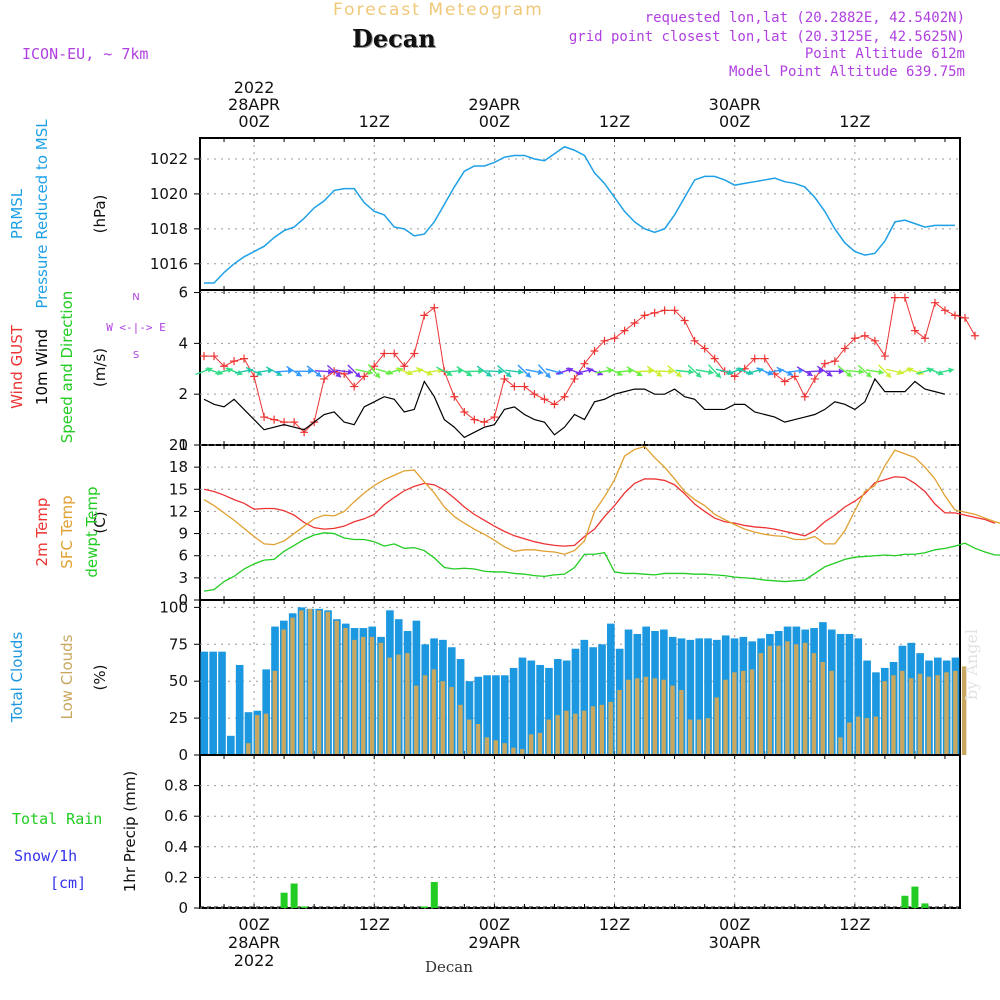  Describe the element at coordinates (846, 72) in the screenshot. I see `model-altitude: Model Point Altitude 639.75m` at that location.